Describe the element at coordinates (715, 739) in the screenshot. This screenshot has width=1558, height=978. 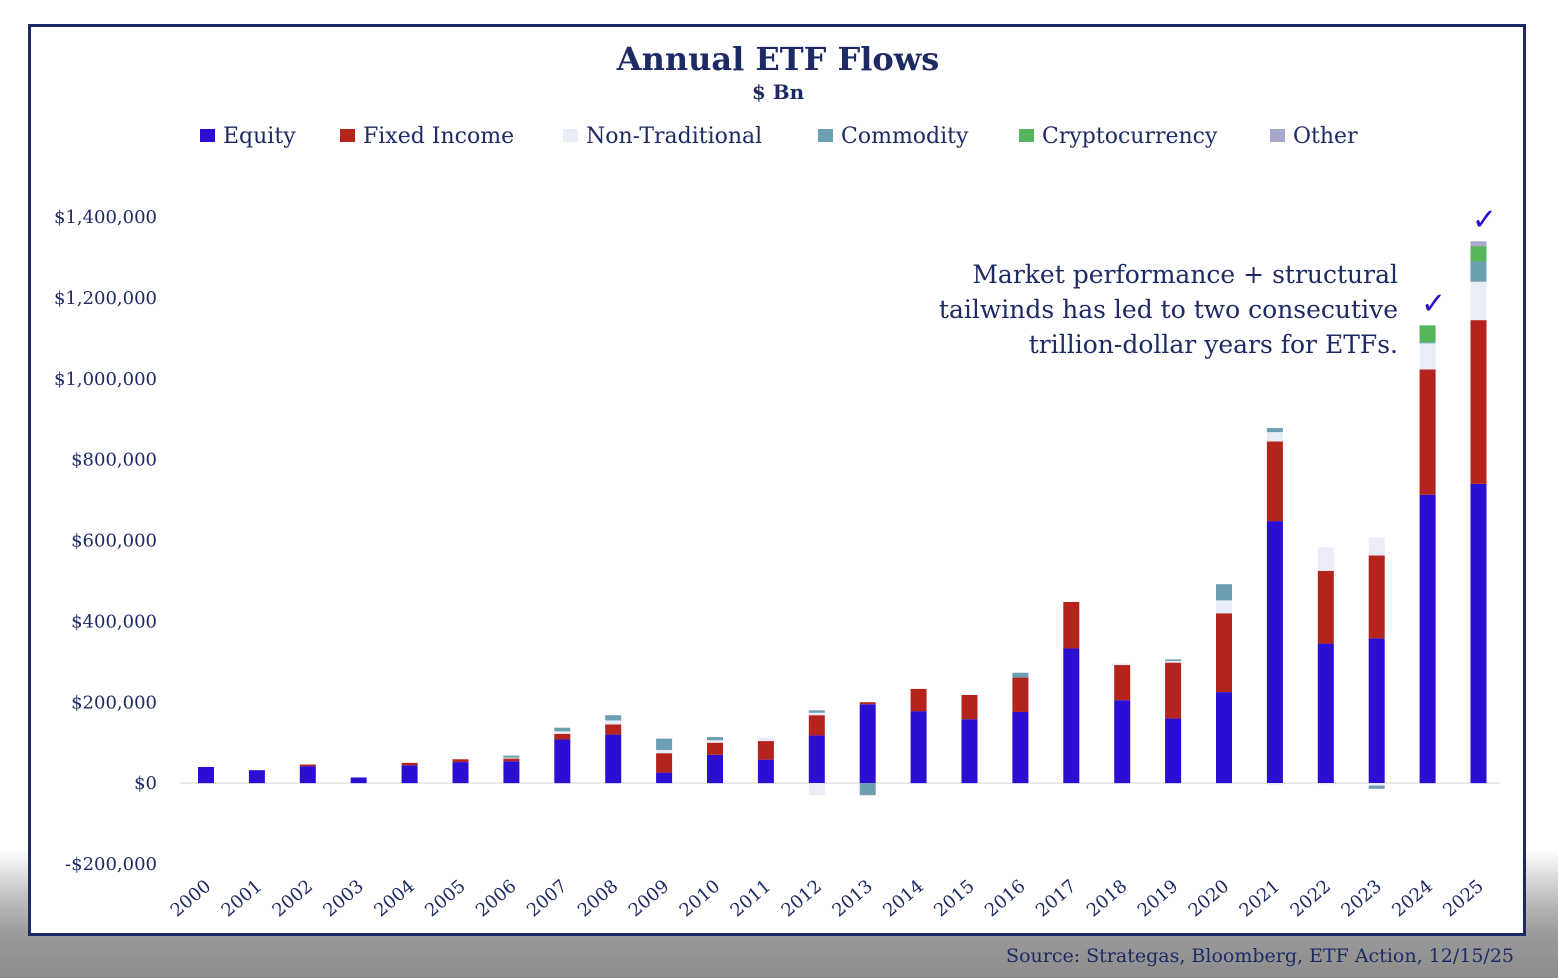
I see `bar-commodity-2010` at that location.